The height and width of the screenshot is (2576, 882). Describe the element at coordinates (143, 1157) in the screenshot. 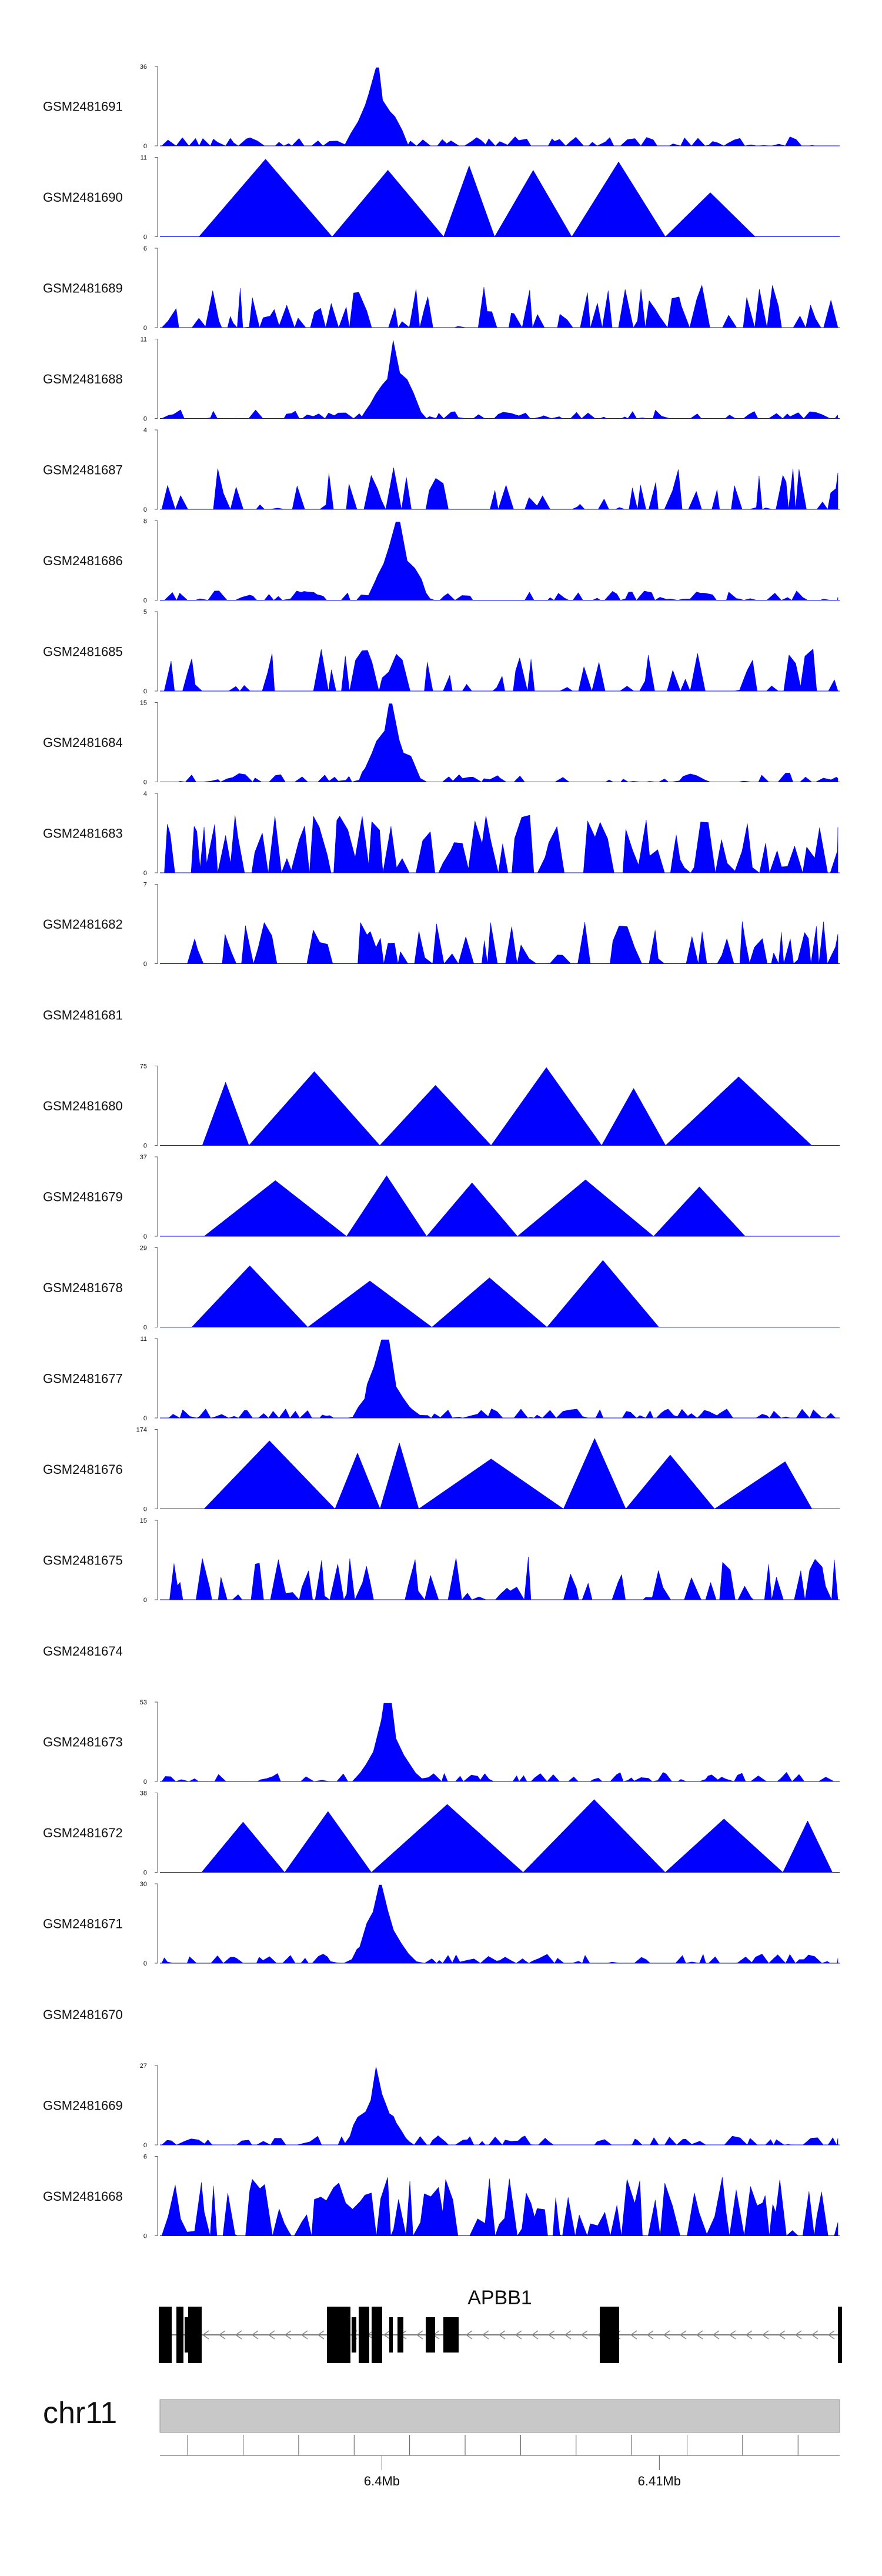

I see `y-max-label: 37` at that location.